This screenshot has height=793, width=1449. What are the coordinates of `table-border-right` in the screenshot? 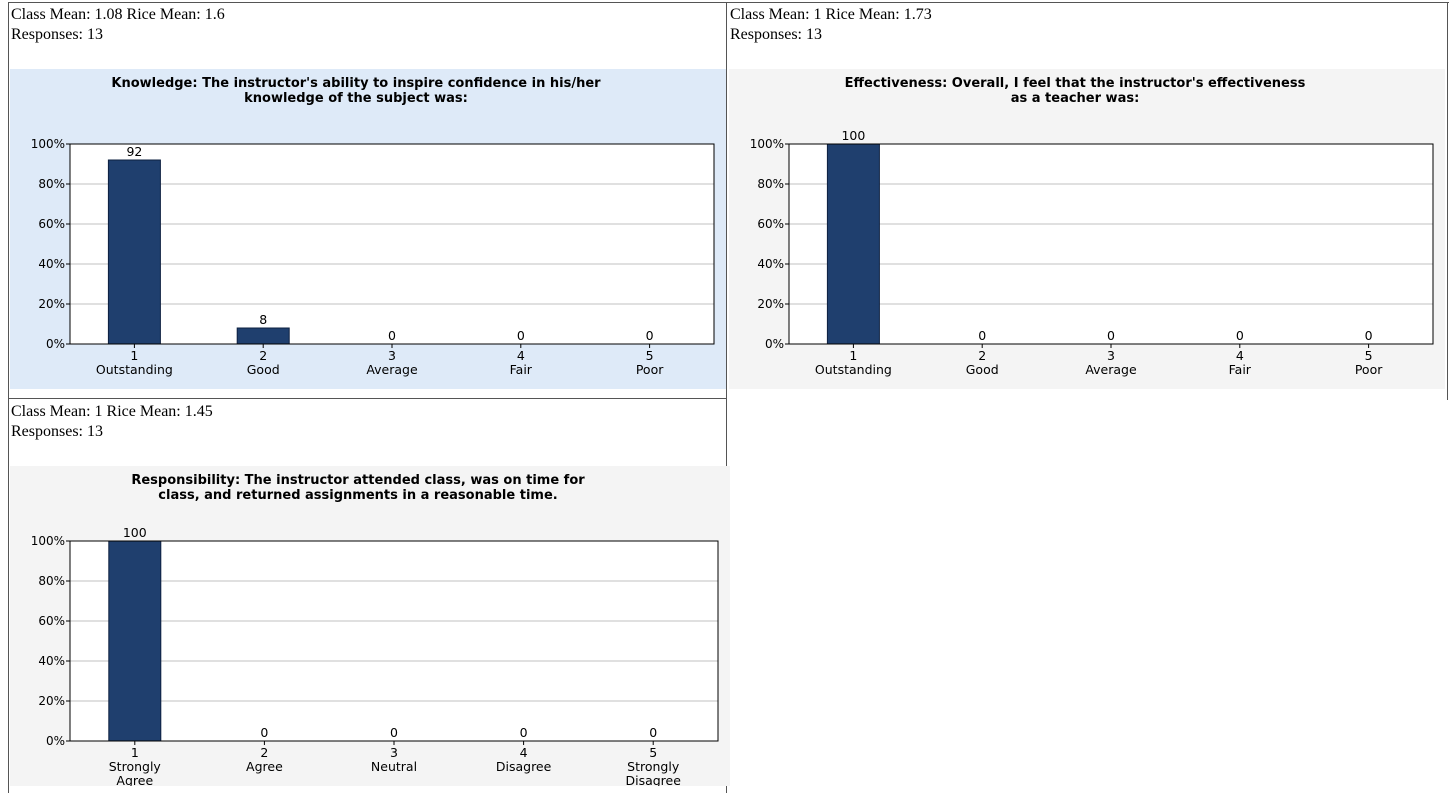 It's located at (1447, 201).